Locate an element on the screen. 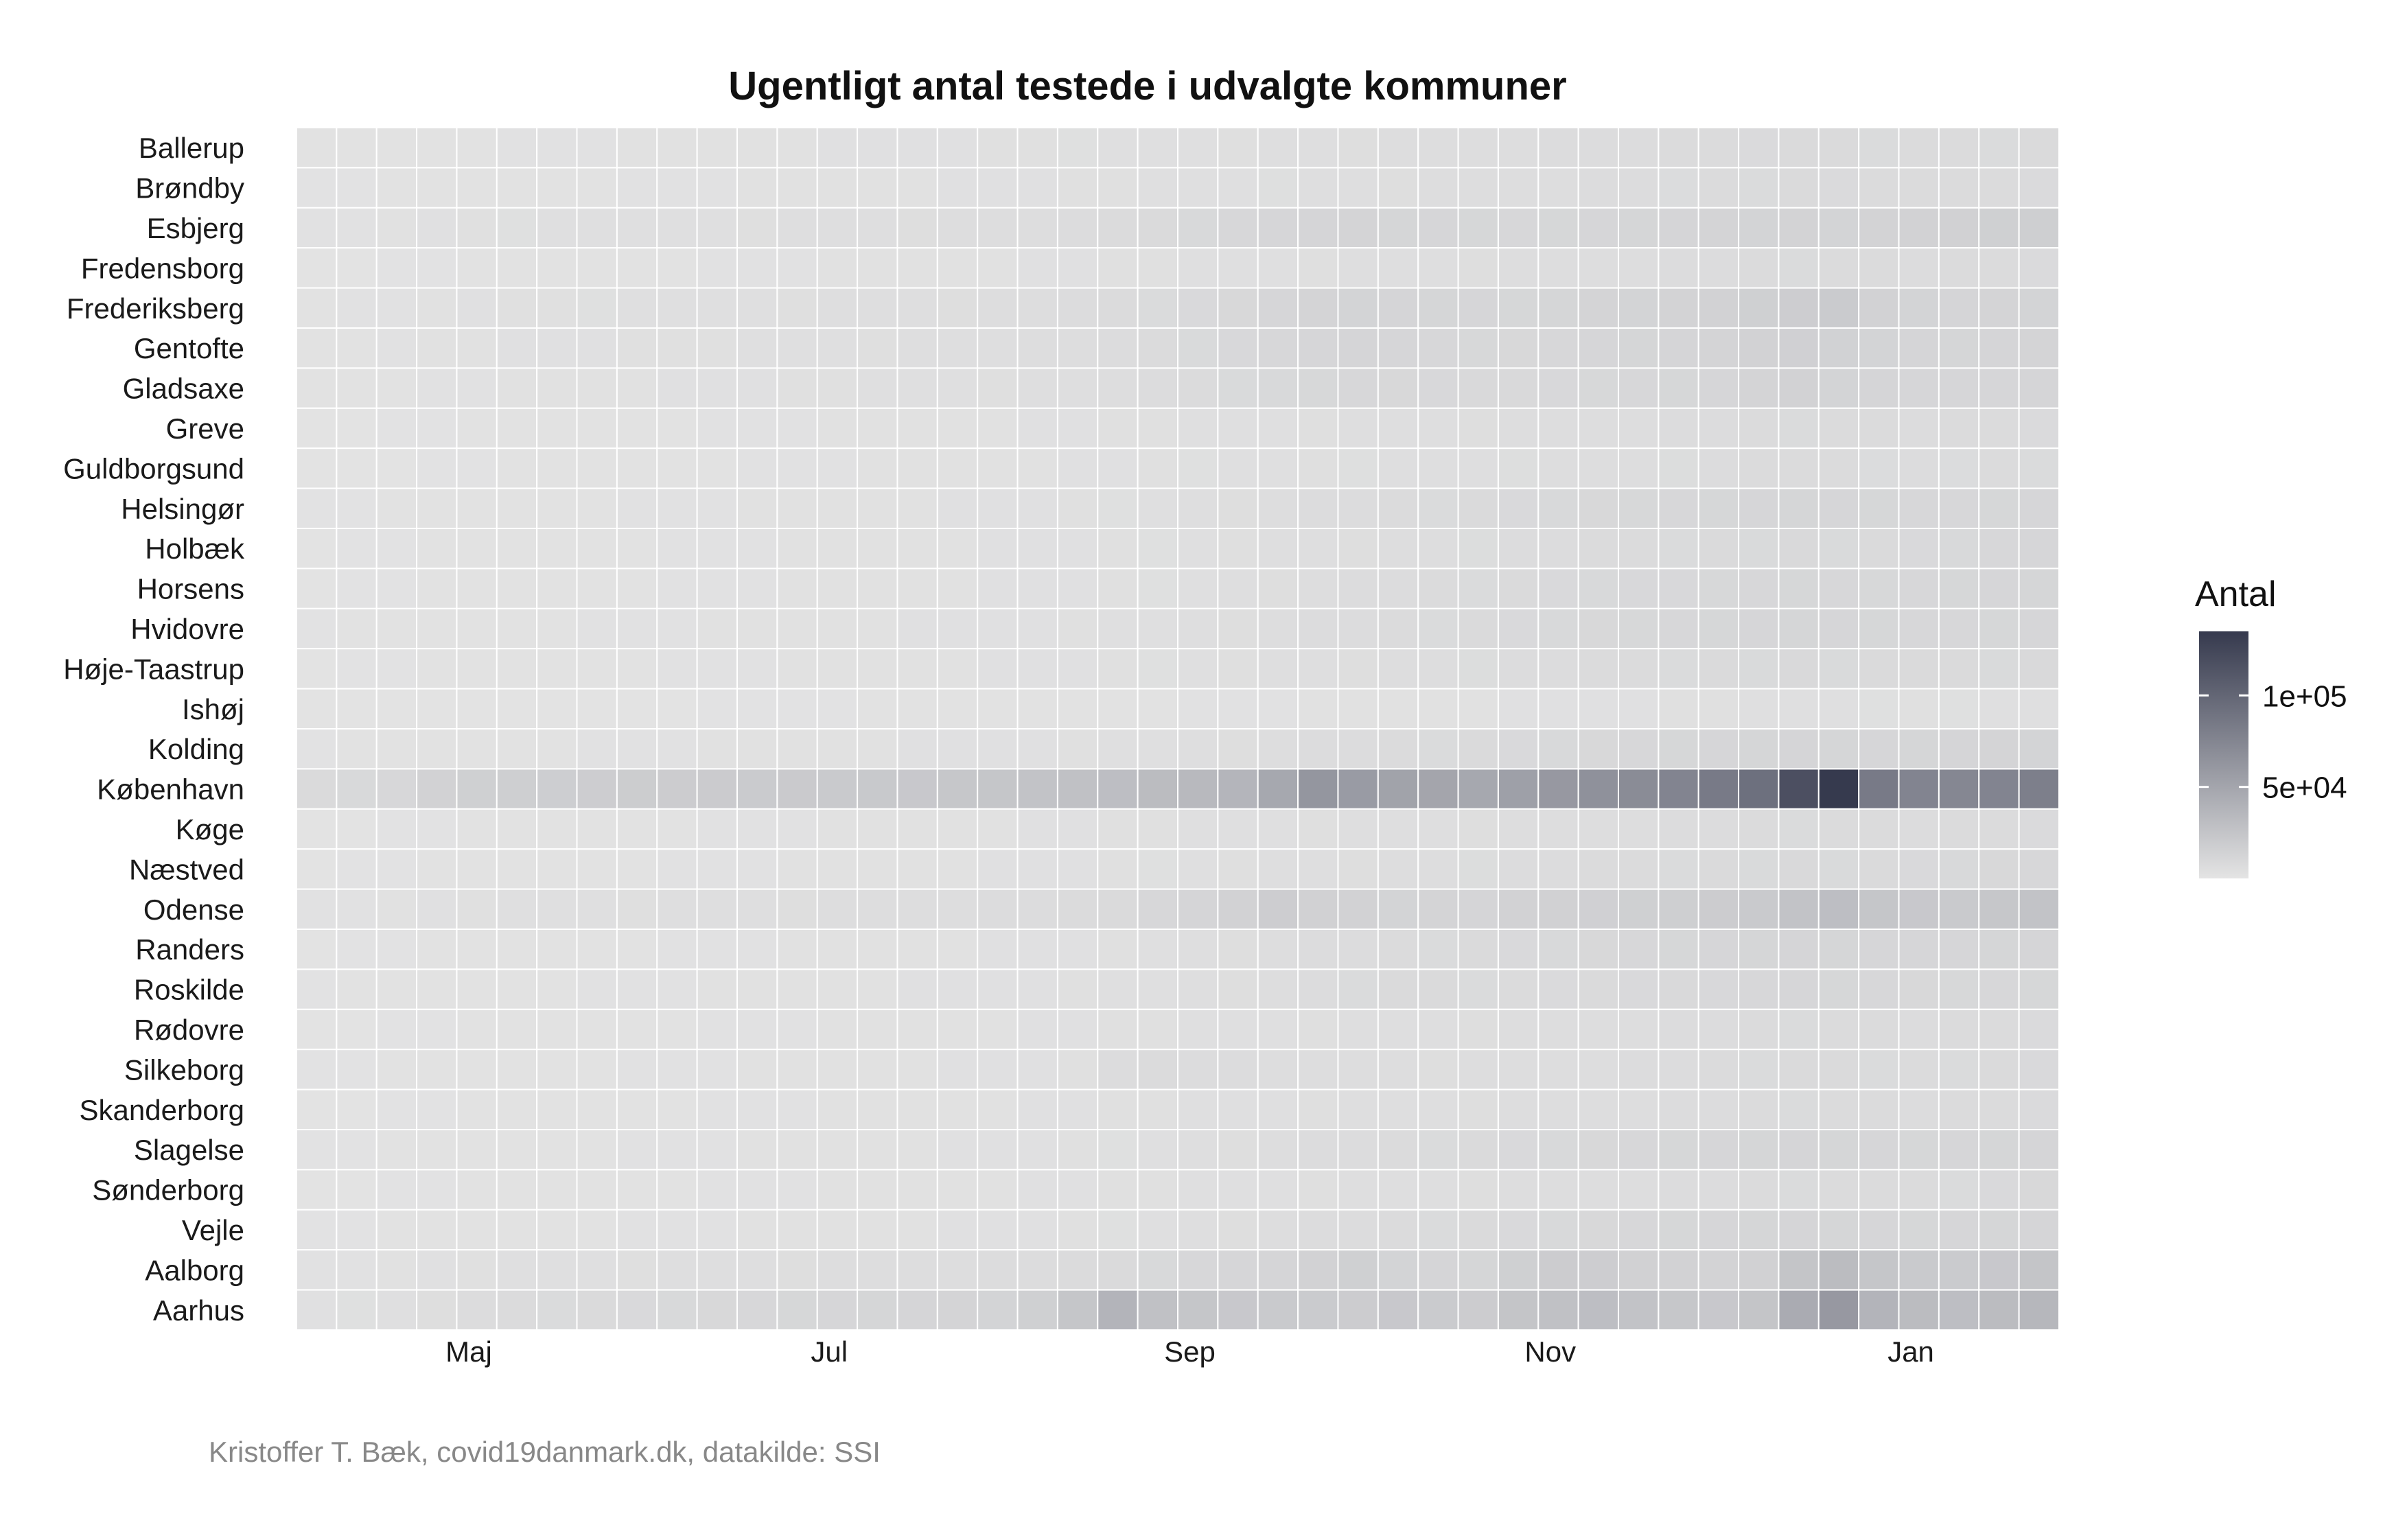  y-tick-label: København is located at coordinates (170, 789).